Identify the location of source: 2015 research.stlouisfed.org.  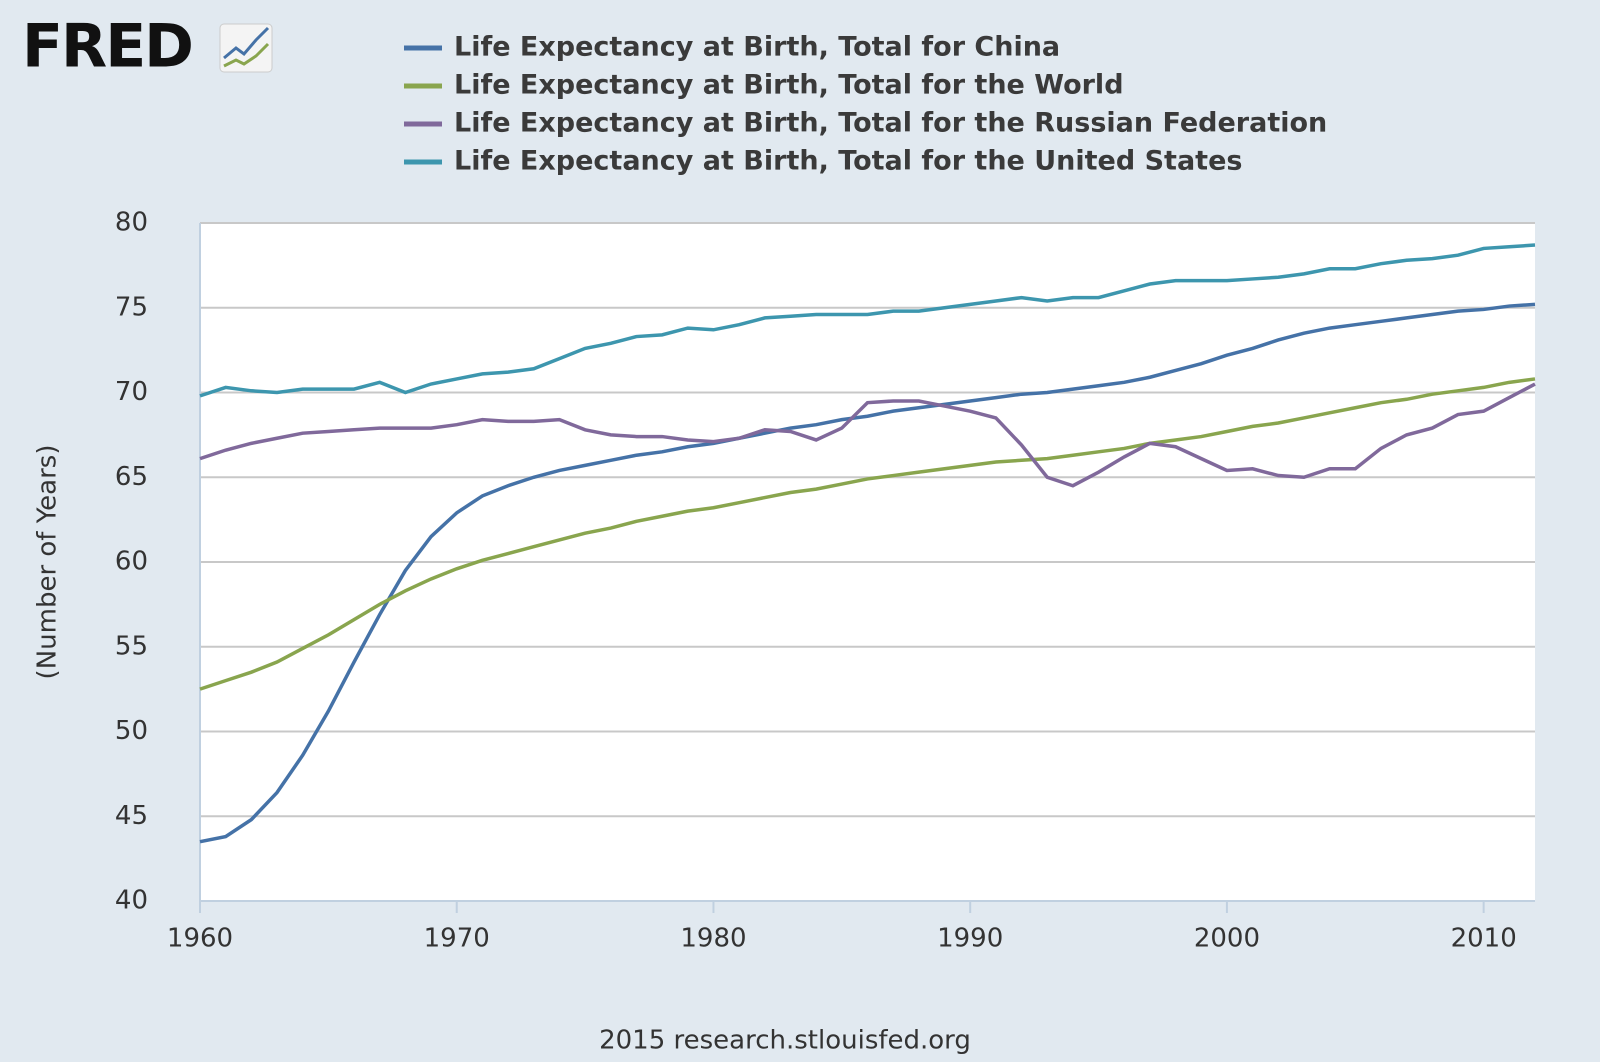
(785, 1041).